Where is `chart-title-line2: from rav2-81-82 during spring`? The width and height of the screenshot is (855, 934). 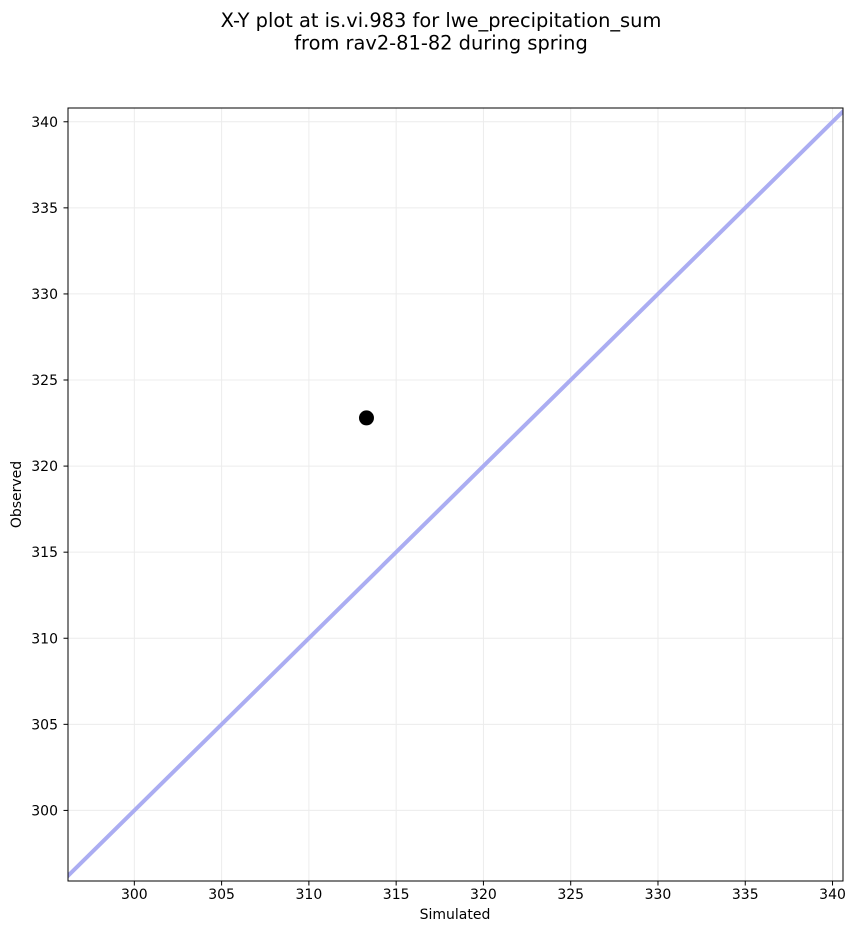
chart-title-line2: from rav2-81-82 during spring is located at coordinates (441, 43).